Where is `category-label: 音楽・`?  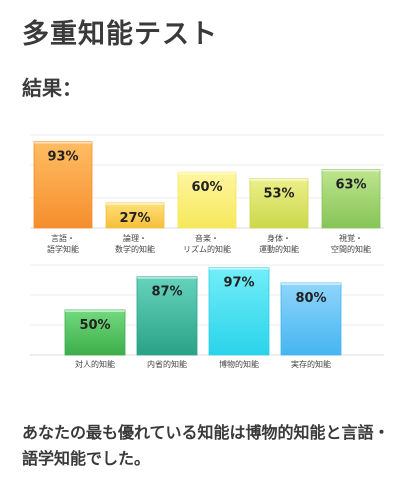 category-label: 音楽・ is located at coordinates (207, 238).